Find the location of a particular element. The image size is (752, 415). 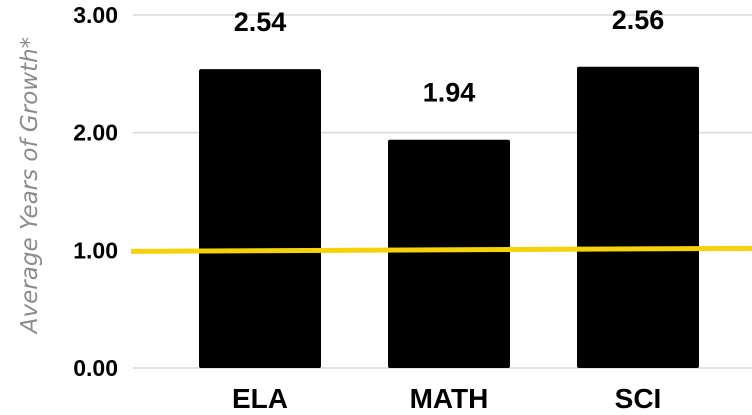

bar-sci is located at coordinates (638, 217).